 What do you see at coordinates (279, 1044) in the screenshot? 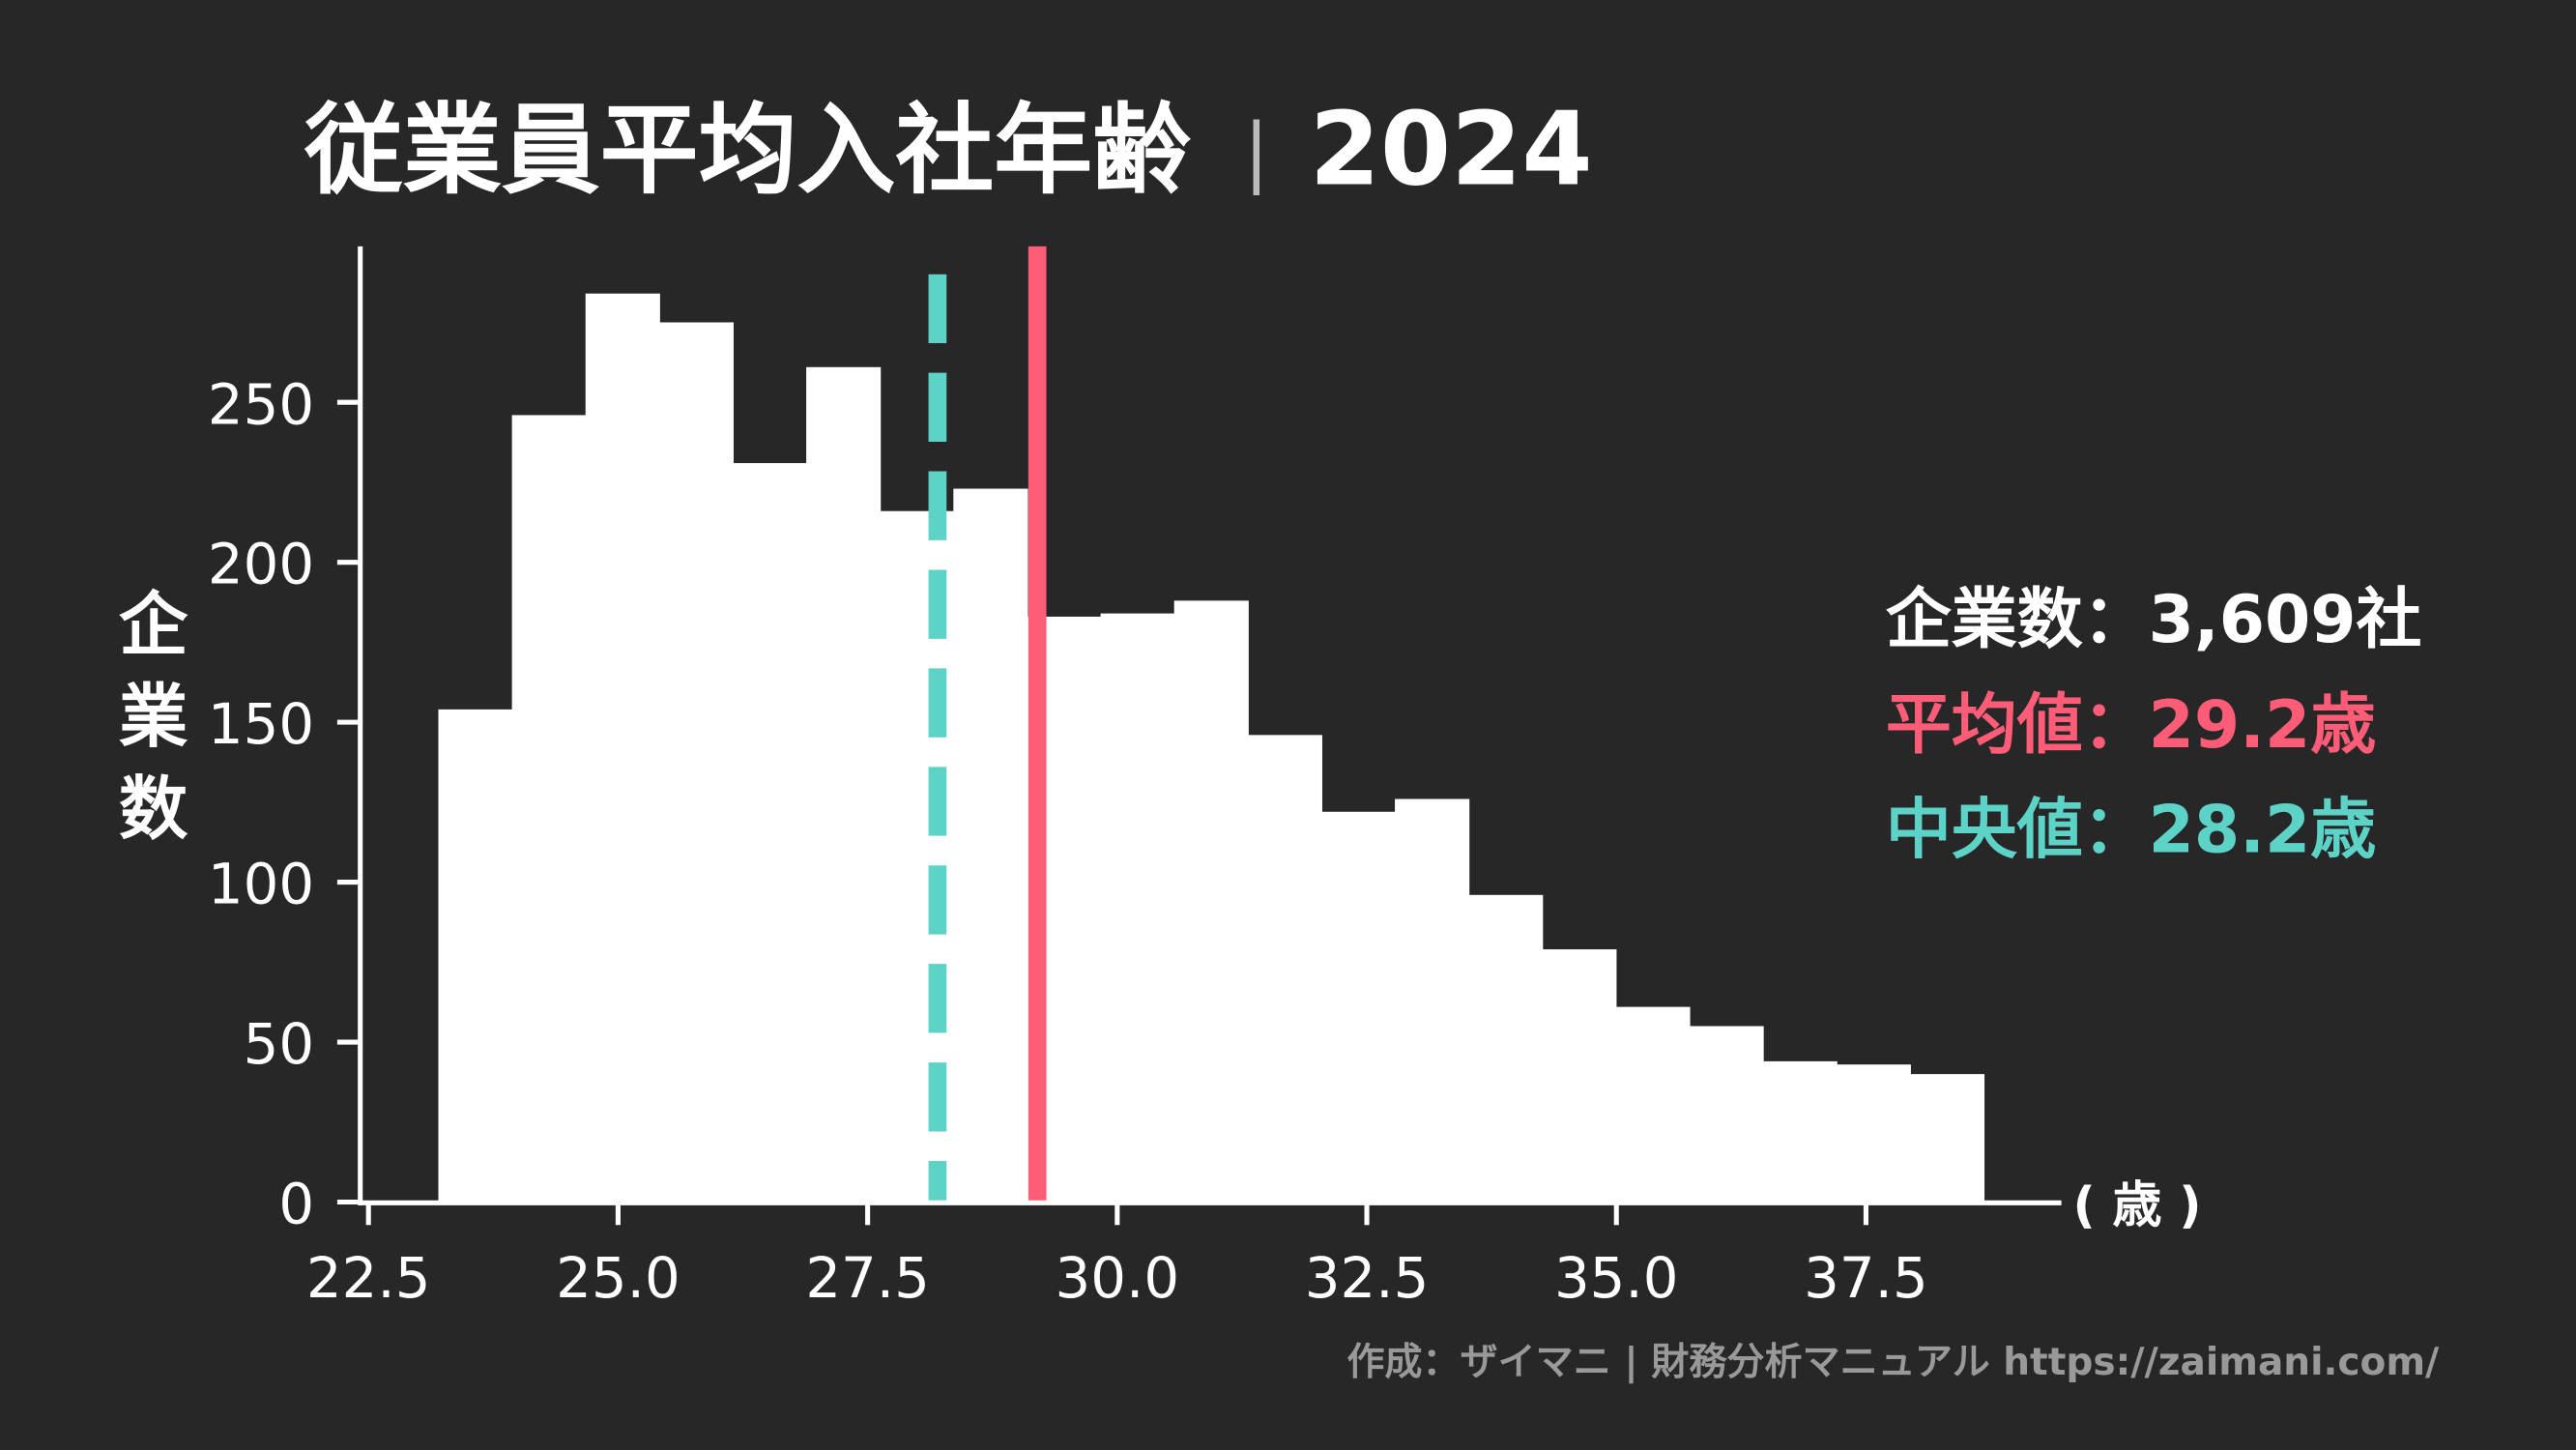
I see `y-tick-label: 50` at bounding box center [279, 1044].